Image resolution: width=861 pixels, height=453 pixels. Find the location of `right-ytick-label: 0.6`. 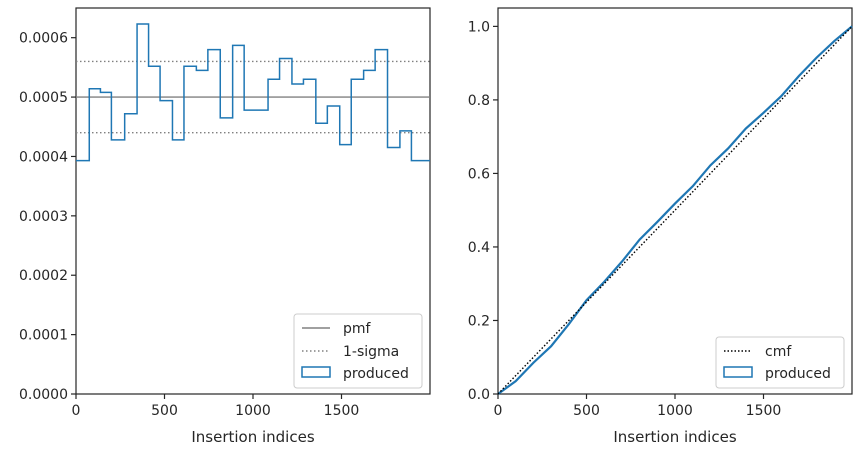

right-ytick-label: 0.6 is located at coordinates (479, 174).